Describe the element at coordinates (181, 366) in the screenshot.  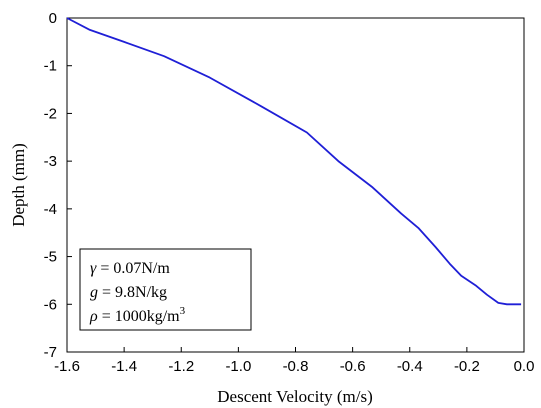
I see `x-tick-label: -1.2` at that location.